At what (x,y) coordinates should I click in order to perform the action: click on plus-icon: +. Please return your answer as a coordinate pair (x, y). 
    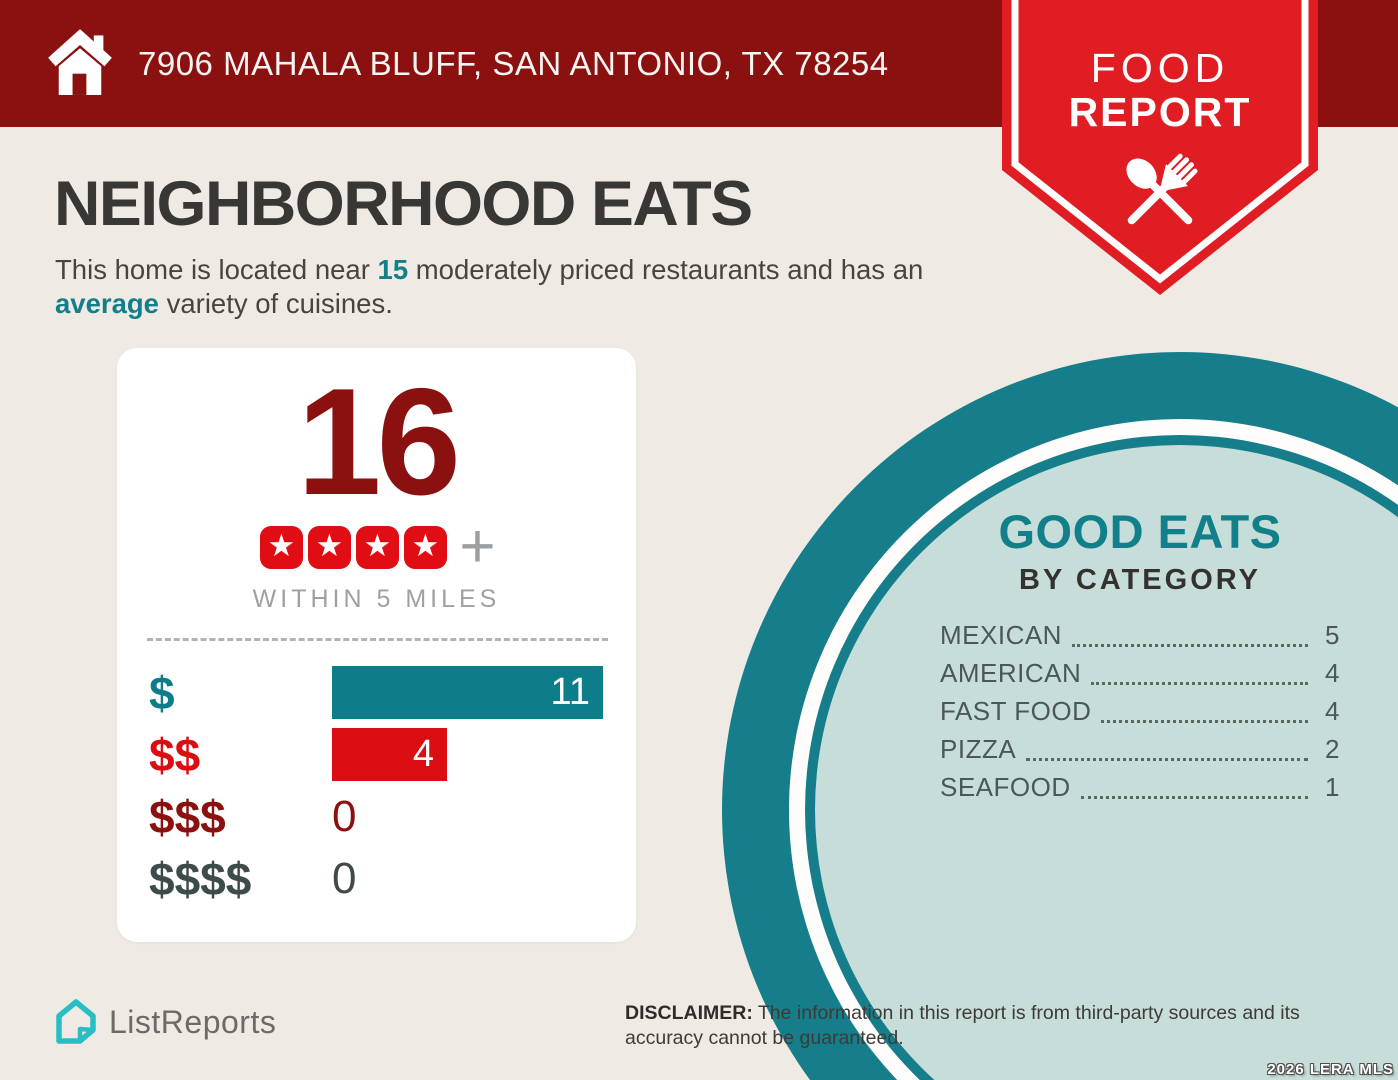
    Looking at the image, I should click on (477, 546).